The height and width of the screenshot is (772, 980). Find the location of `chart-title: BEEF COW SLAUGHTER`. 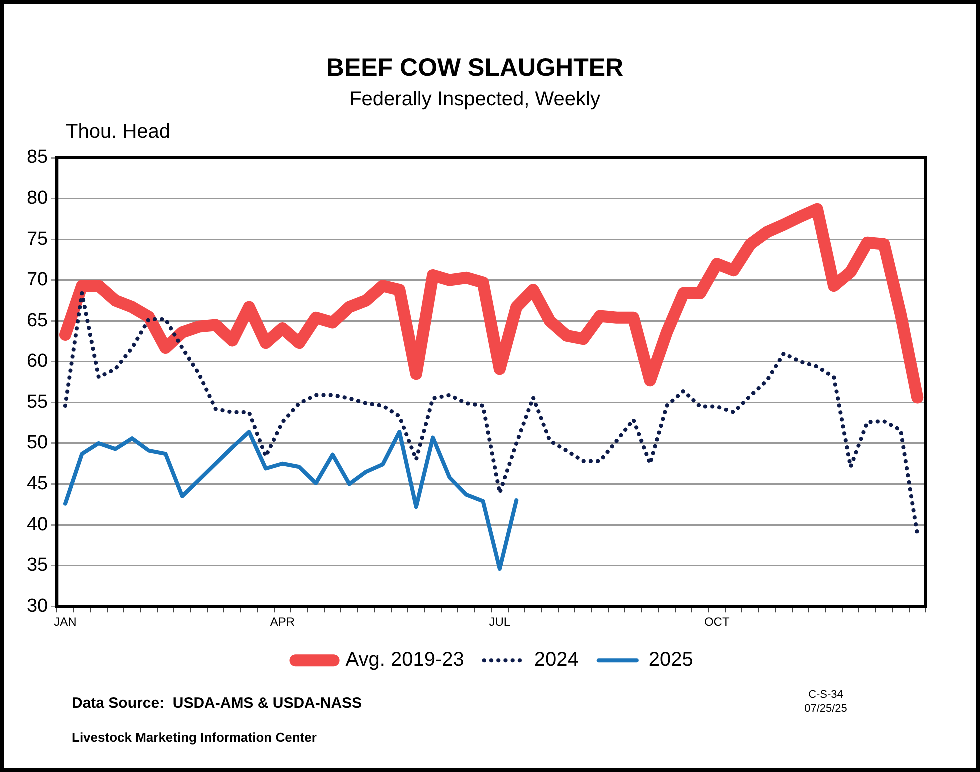

chart-title: BEEF COW SLAUGHTER is located at coordinates (475, 68).